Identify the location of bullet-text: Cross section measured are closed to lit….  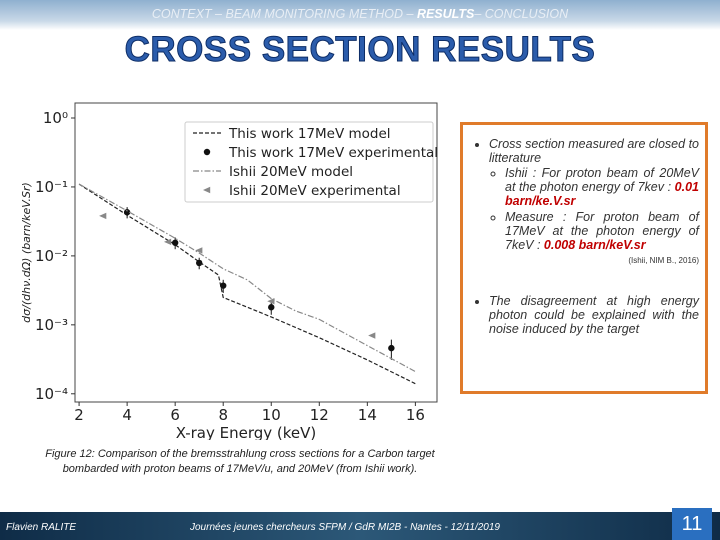
(594, 151).